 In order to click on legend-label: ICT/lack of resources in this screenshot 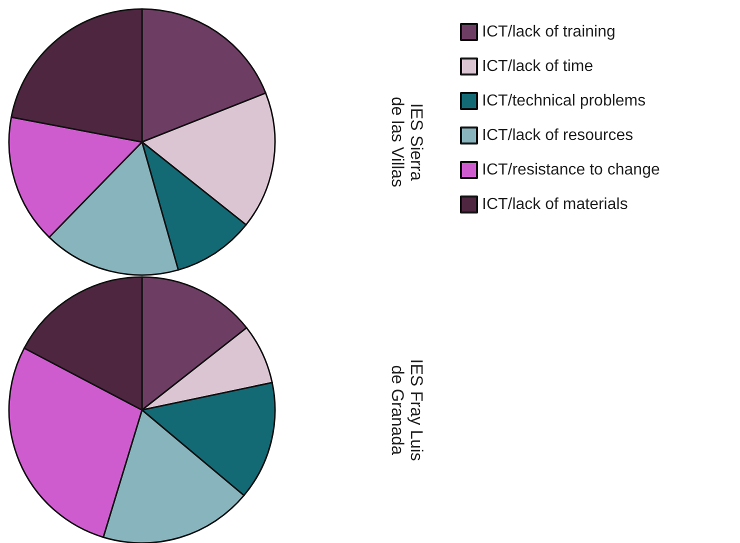, I will do `click(558, 135)`.